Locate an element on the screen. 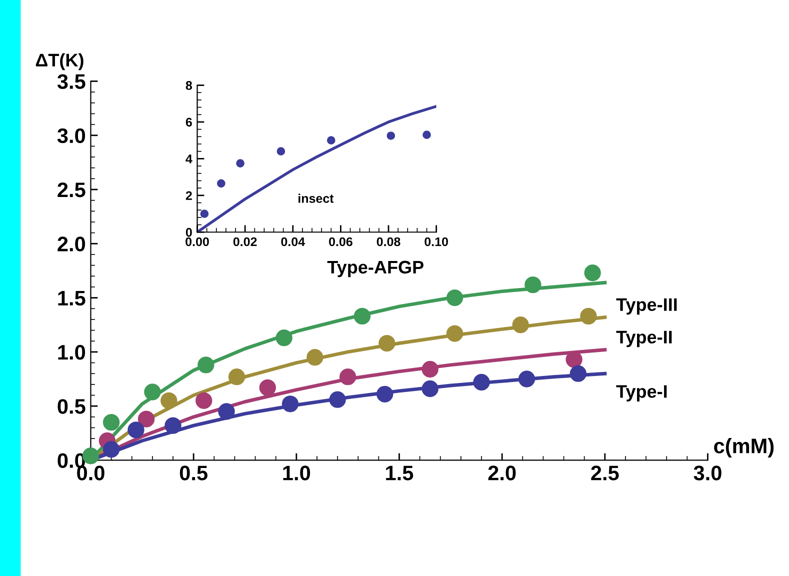 The width and height of the screenshot is (789, 576). series-label: Type-III is located at coordinates (646, 306).